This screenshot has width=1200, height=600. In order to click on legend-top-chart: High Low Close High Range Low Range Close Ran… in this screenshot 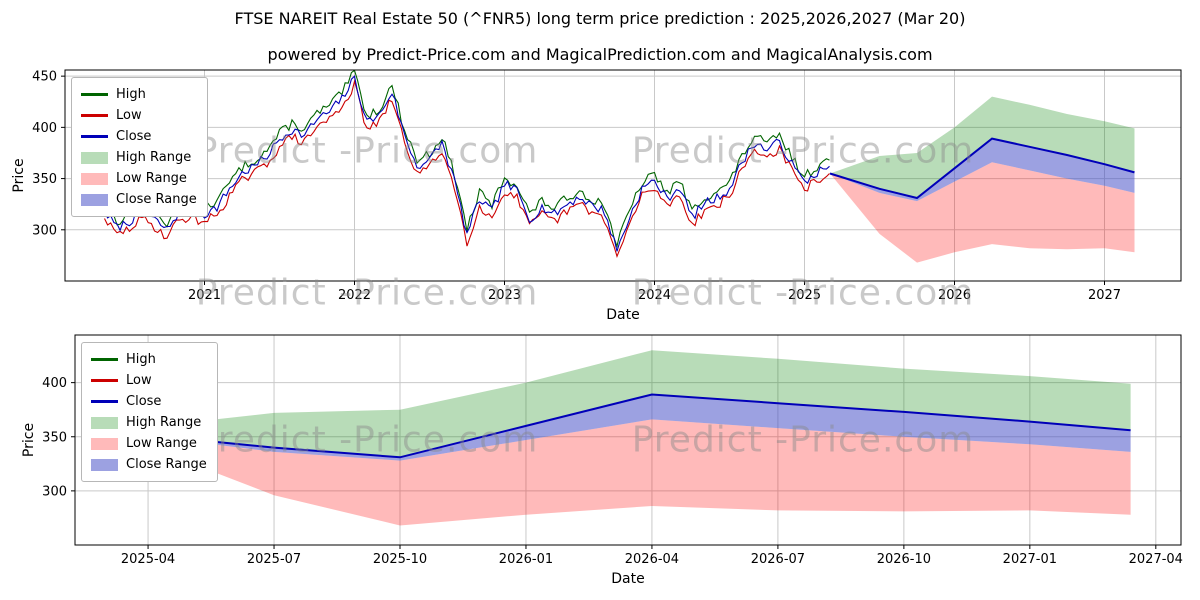, I will do `click(139, 147)`.